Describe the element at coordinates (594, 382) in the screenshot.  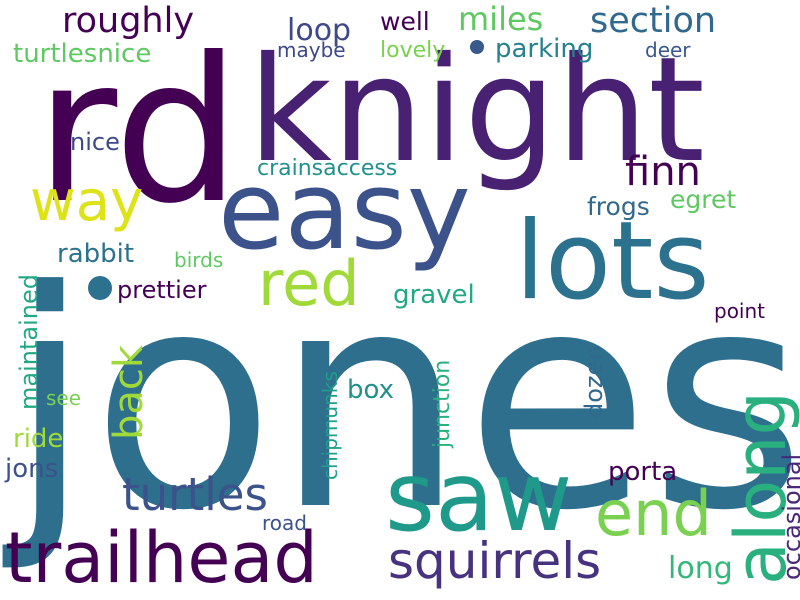
I see `cloud-word-dozen: dozen` at that location.